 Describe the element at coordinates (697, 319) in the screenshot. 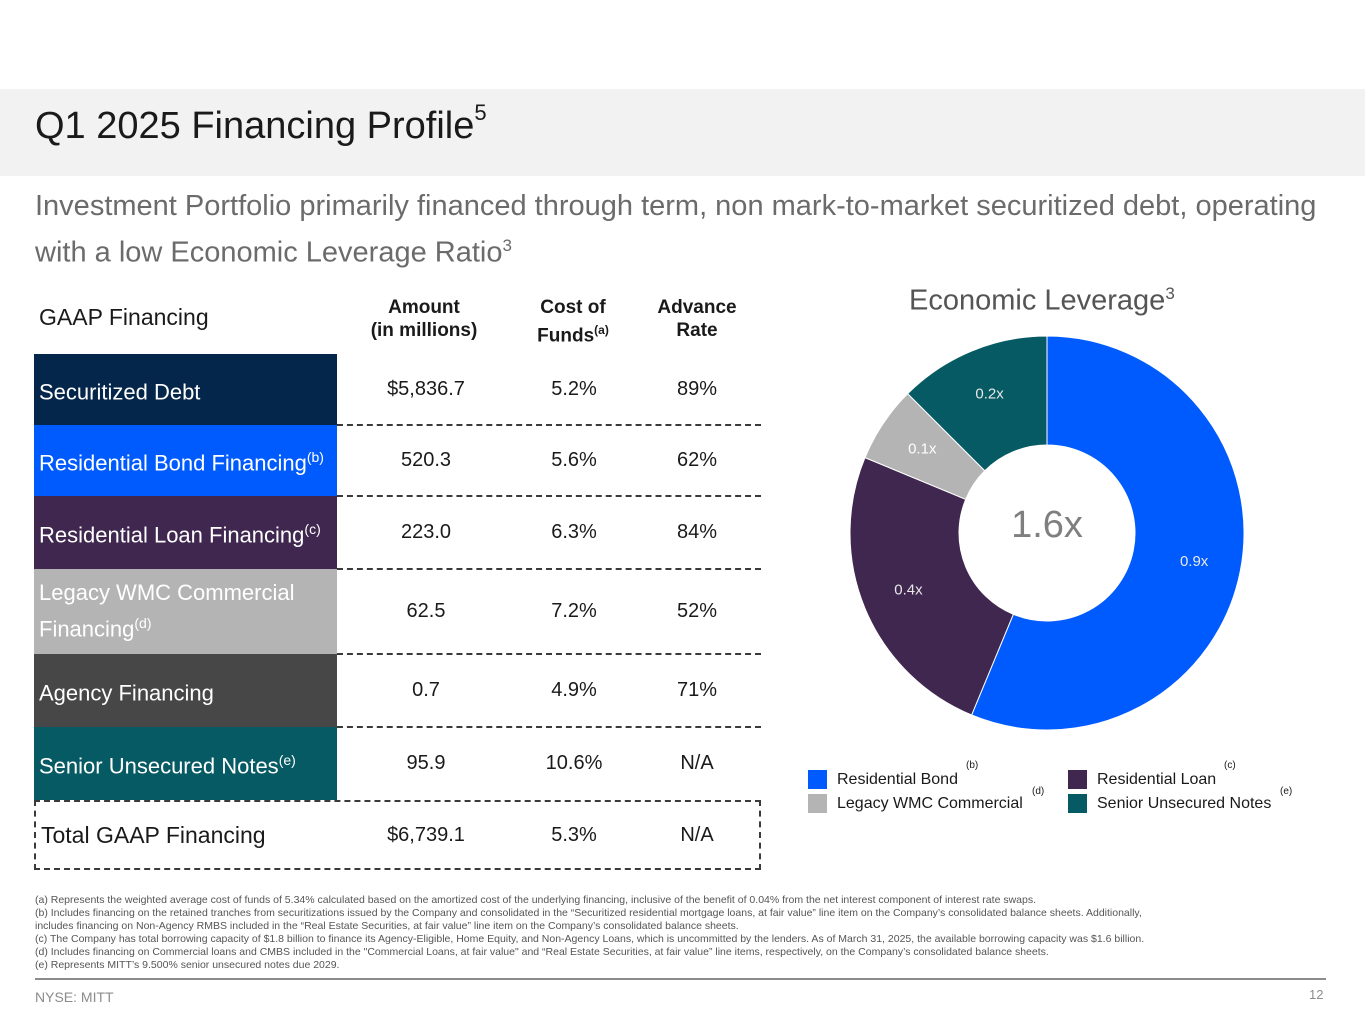

I see `col-header-advance: Advance Rate` at that location.